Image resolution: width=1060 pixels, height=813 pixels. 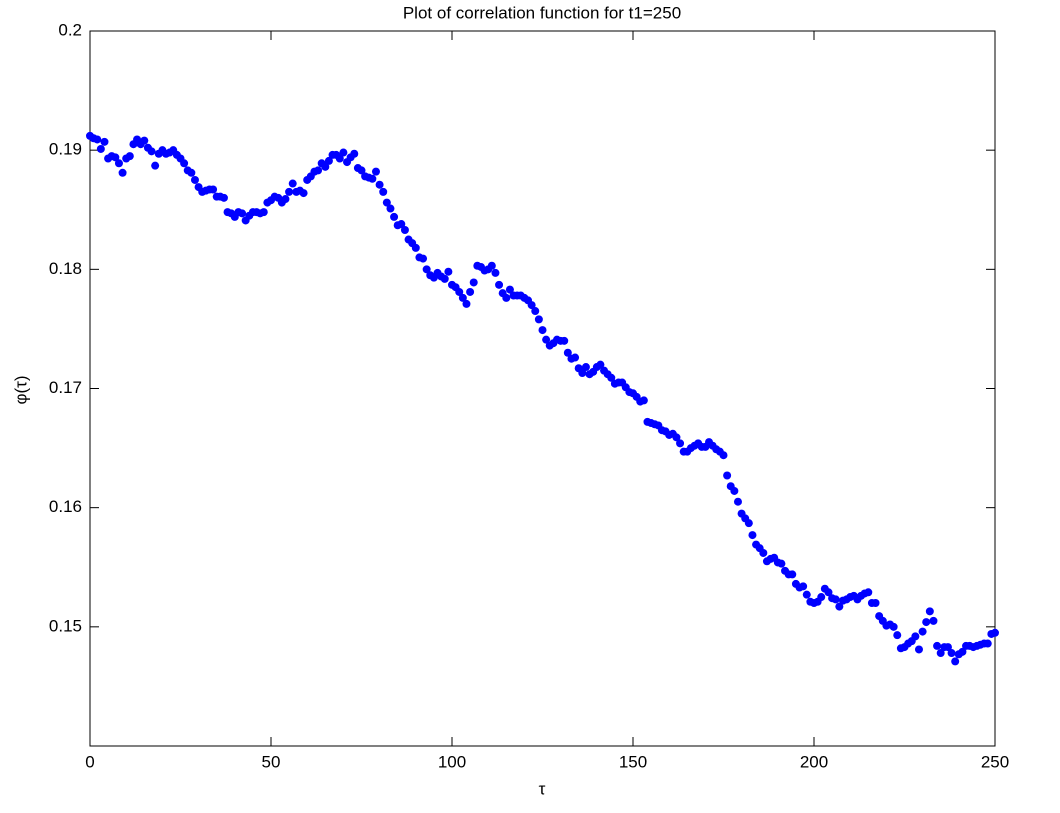 I want to click on y-tick-label: 0.19, so click(x=65, y=149).